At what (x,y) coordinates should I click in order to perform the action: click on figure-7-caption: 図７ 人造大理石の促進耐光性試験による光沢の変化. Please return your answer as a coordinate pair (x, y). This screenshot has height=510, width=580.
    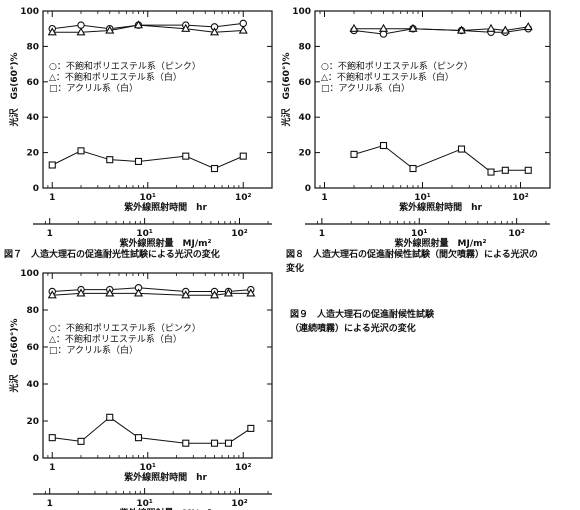
    Looking at the image, I should click on (112, 255).